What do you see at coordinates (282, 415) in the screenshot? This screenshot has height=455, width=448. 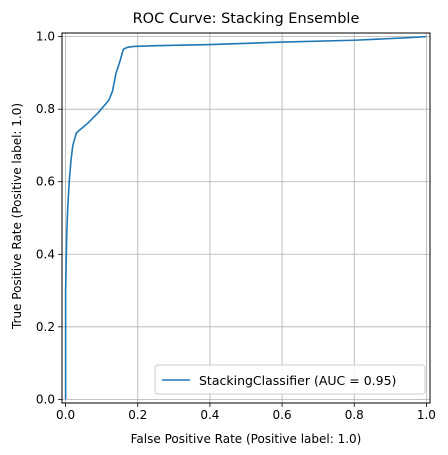 I see `x-tick-label: 0.6` at bounding box center [282, 415].